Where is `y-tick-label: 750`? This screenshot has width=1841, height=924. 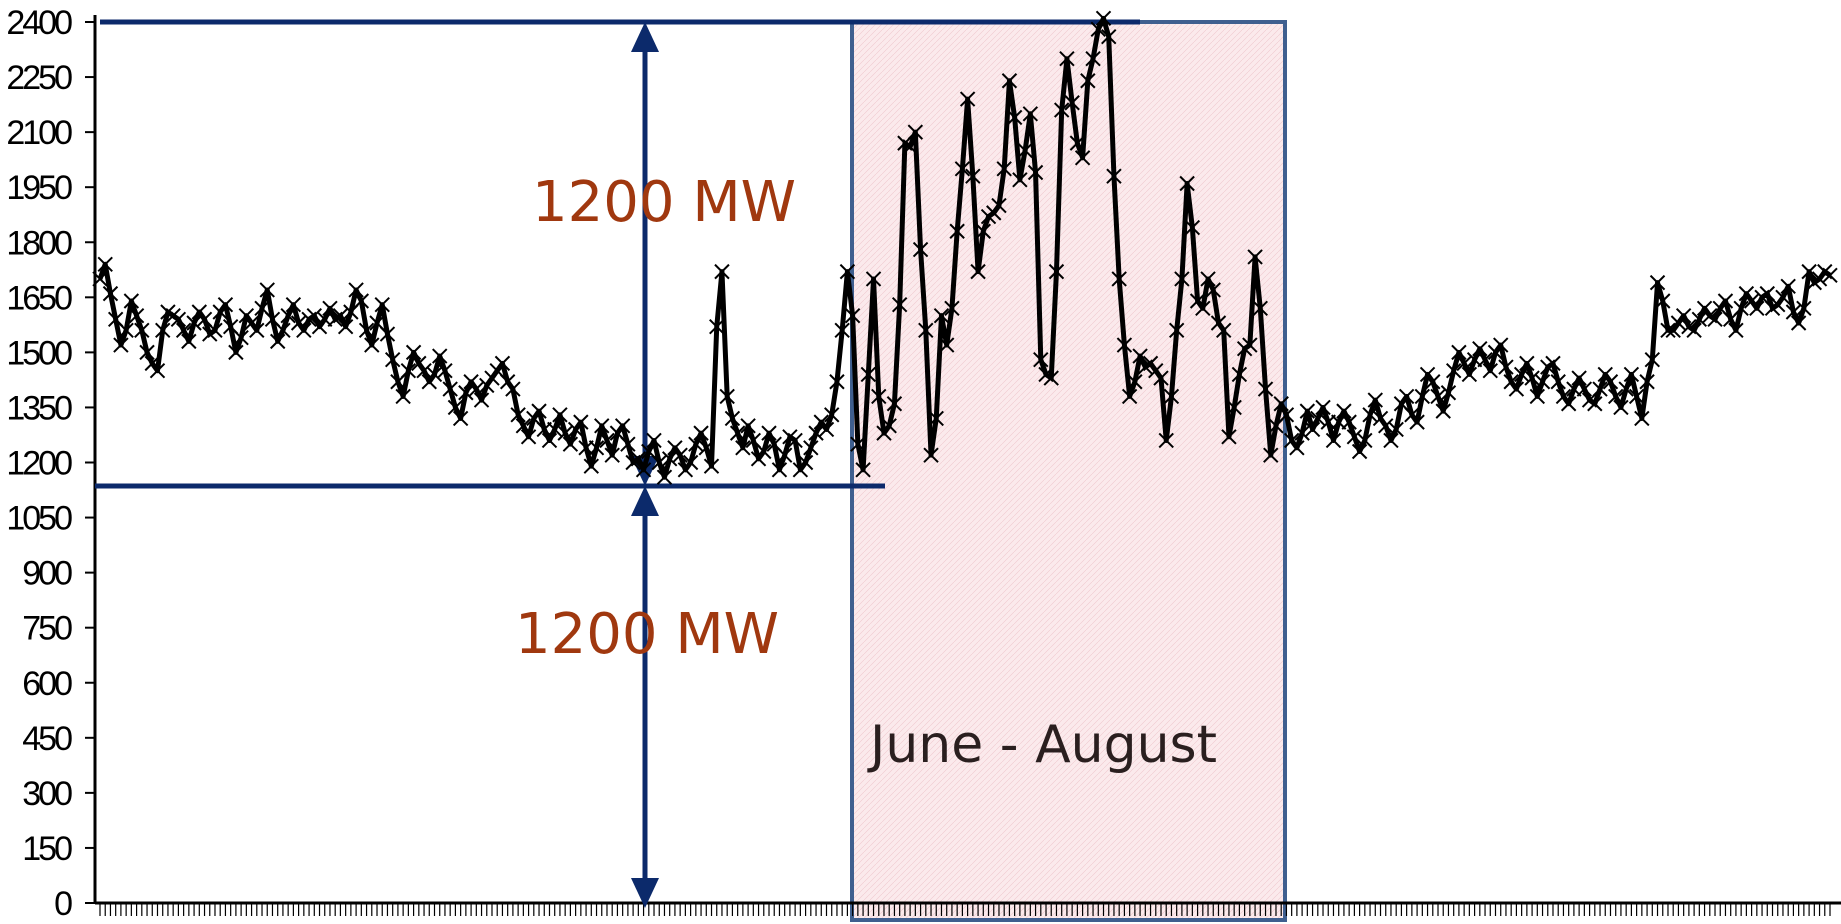
y-tick-label: 750 is located at coordinates (47, 629).